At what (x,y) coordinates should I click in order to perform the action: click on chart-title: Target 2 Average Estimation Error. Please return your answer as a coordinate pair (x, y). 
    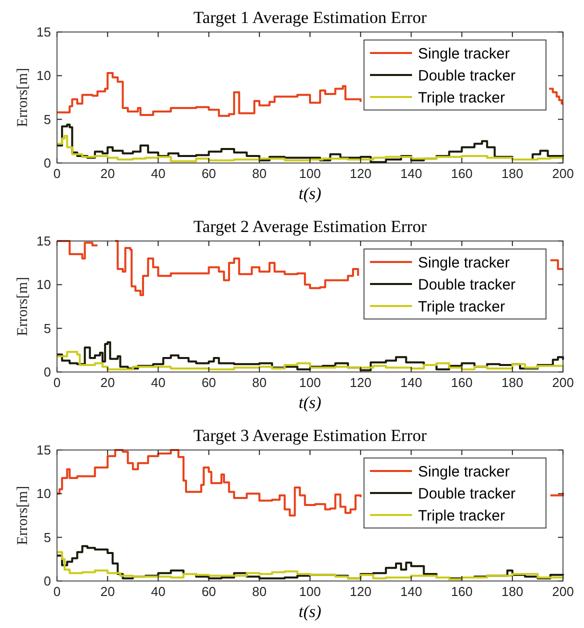
    Looking at the image, I should click on (310, 226).